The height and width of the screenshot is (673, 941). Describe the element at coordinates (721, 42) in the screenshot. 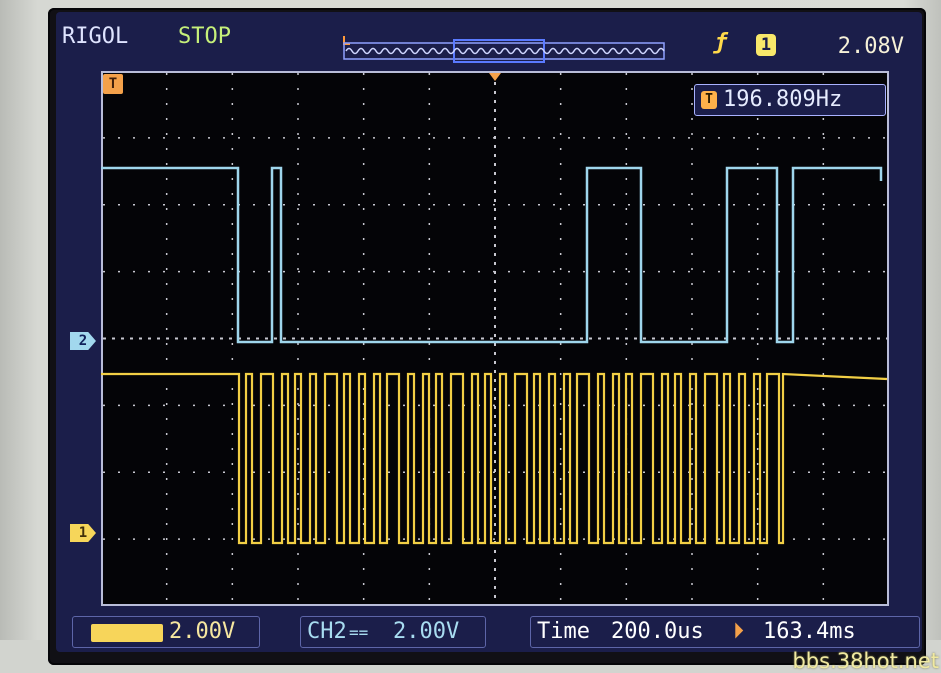

I see `trigger-edge-icon: ƒ` at that location.